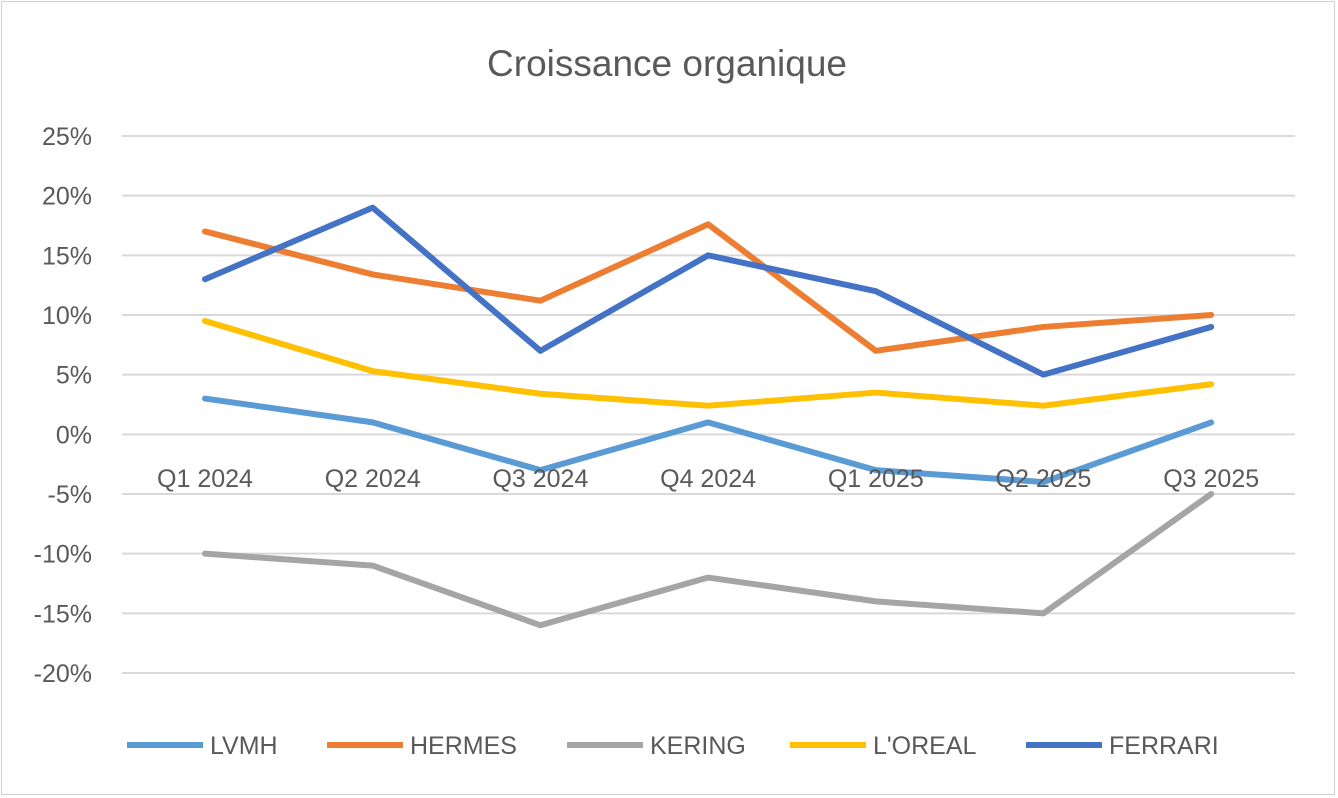 The image size is (1338, 798). What do you see at coordinates (876, 479) in the screenshot?
I see `x-tick-label: Q1 2025` at bounding box center [876, 479].